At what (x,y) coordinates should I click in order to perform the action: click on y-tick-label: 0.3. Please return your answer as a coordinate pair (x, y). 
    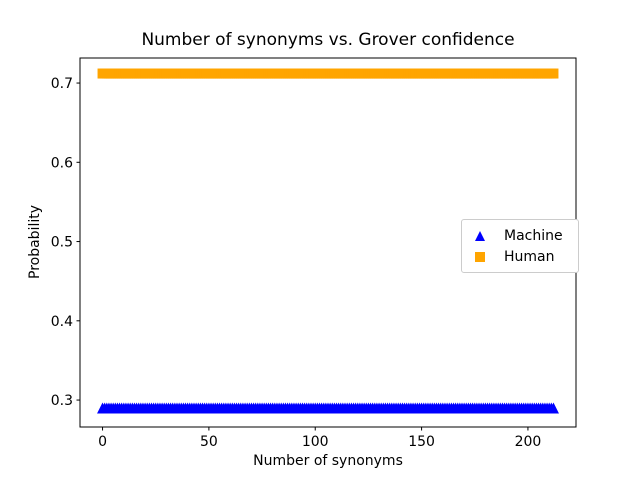
    Looking at the image, I should click on (62, 401).